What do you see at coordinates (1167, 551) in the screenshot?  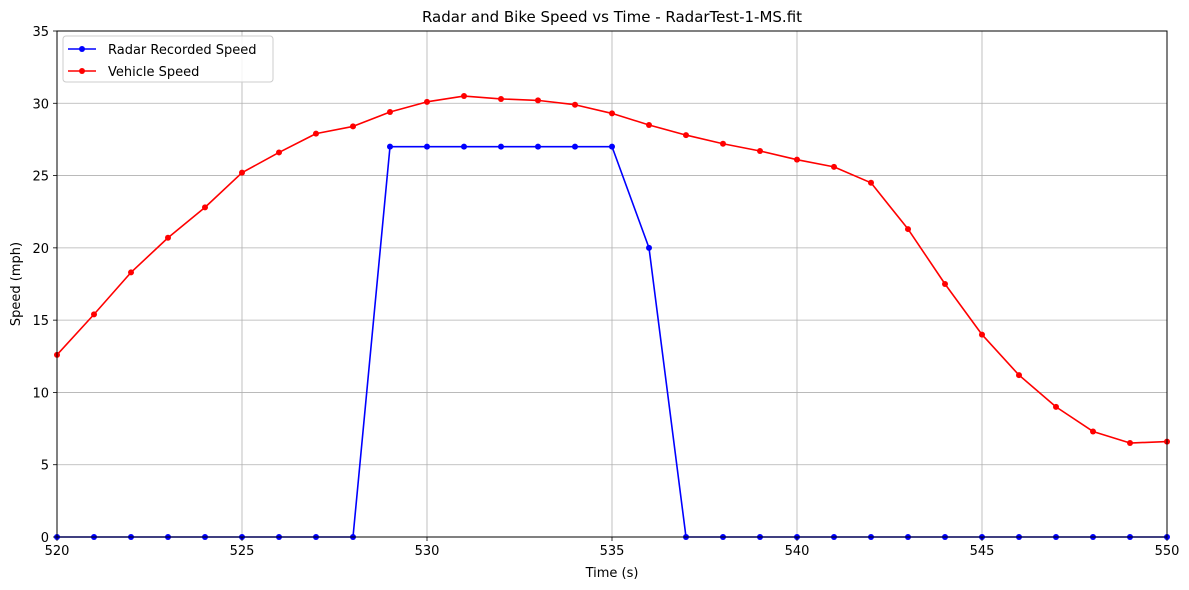 I see `x-tick-label: 550` at bounding box center [1167, 551].